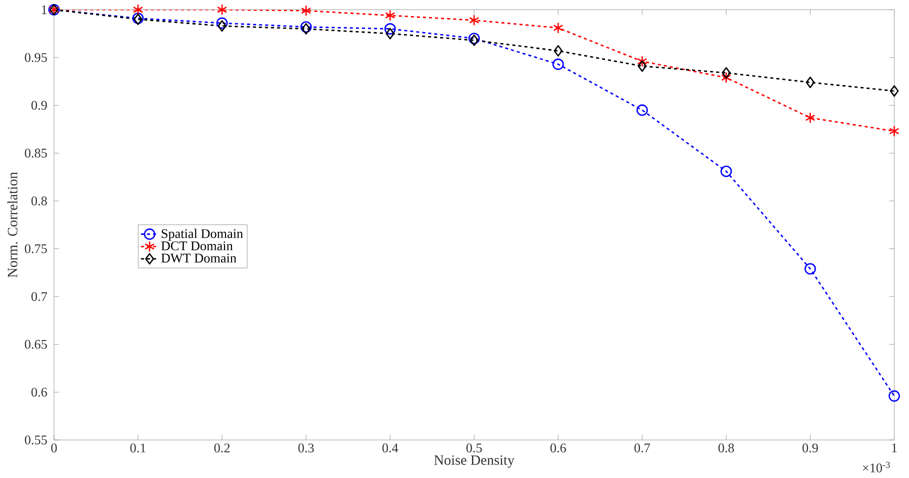  Describe the element at coordinates (558, 448) in the screenshot. I see `x-tick-label: 0.6` at that location.